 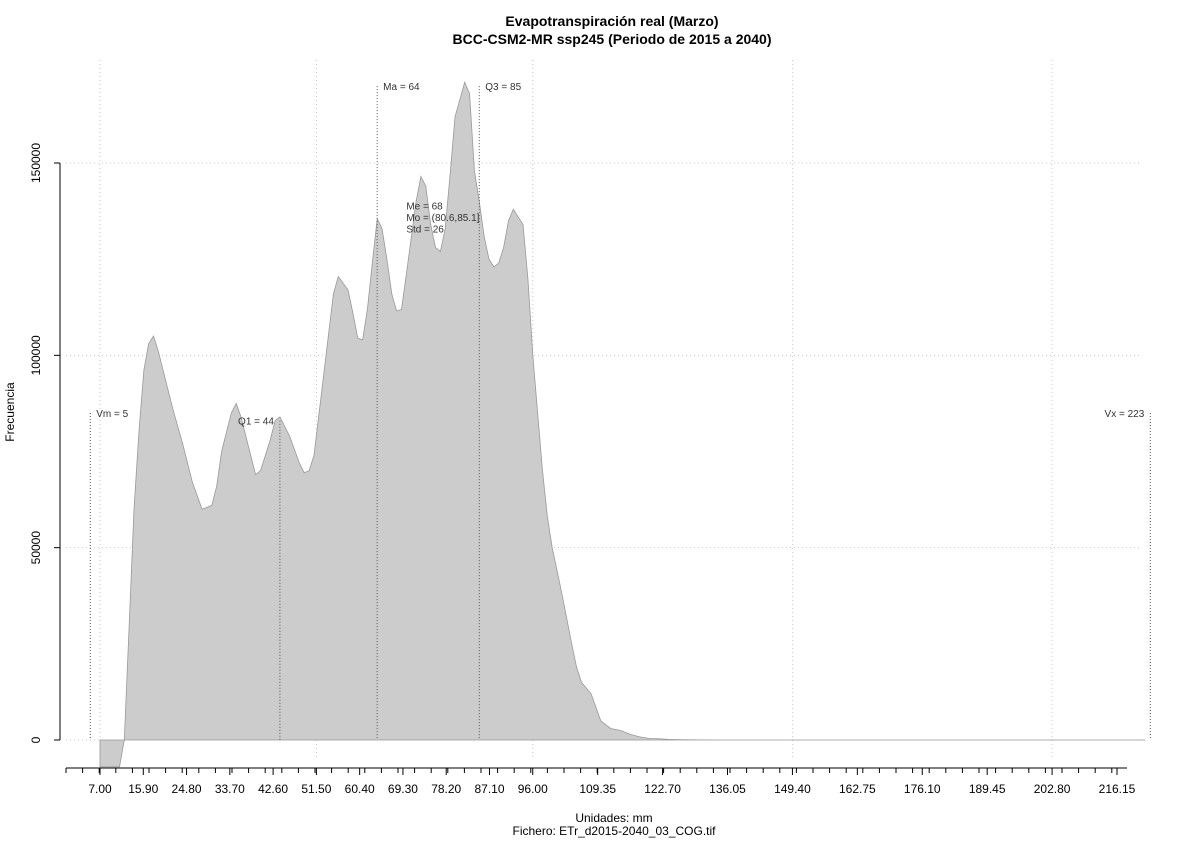 What do you see at coordinates (36, 548) in the screenshot?
I see `y-tick-label: 50000` at bounding box center [36, 548].